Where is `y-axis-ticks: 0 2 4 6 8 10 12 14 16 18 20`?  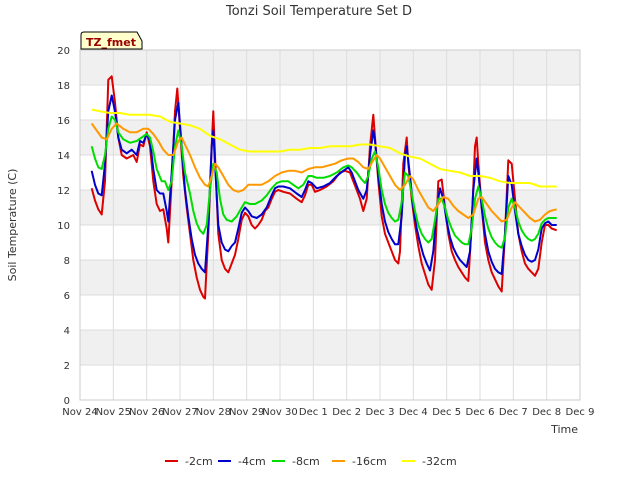 y-axis-ticks: 0 2 4 6 8 10 12 14 16 18 20 is located at coordinates (63, 226).